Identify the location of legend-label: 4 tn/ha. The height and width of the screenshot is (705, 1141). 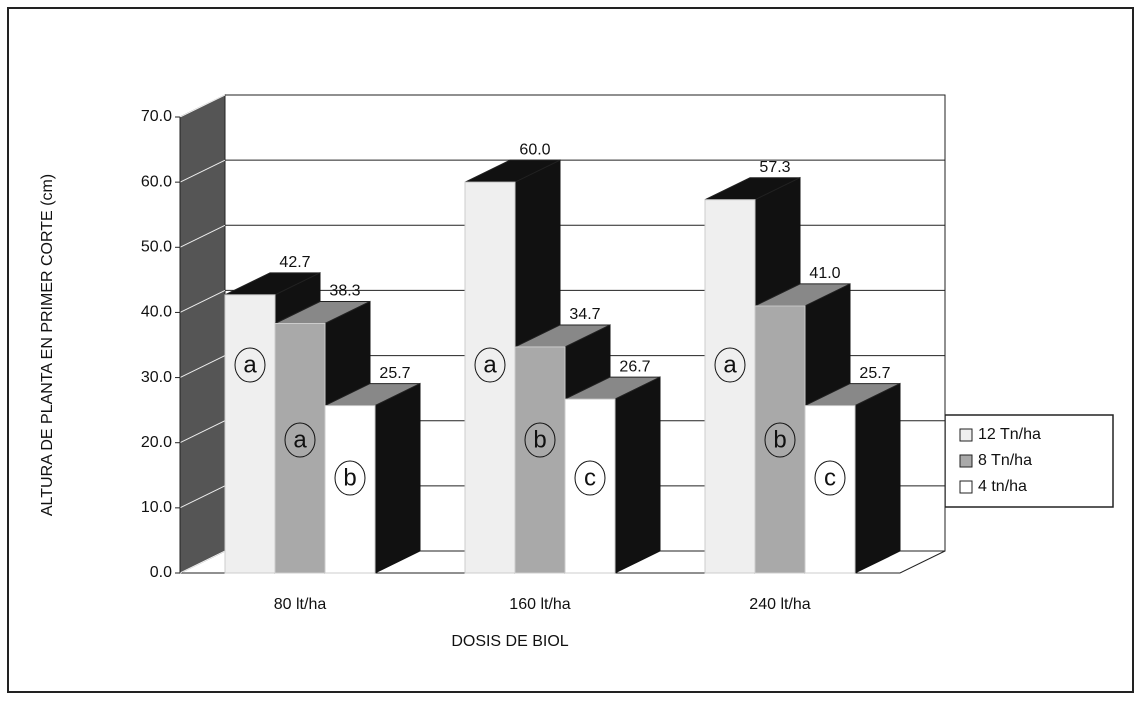
(1002, 486).